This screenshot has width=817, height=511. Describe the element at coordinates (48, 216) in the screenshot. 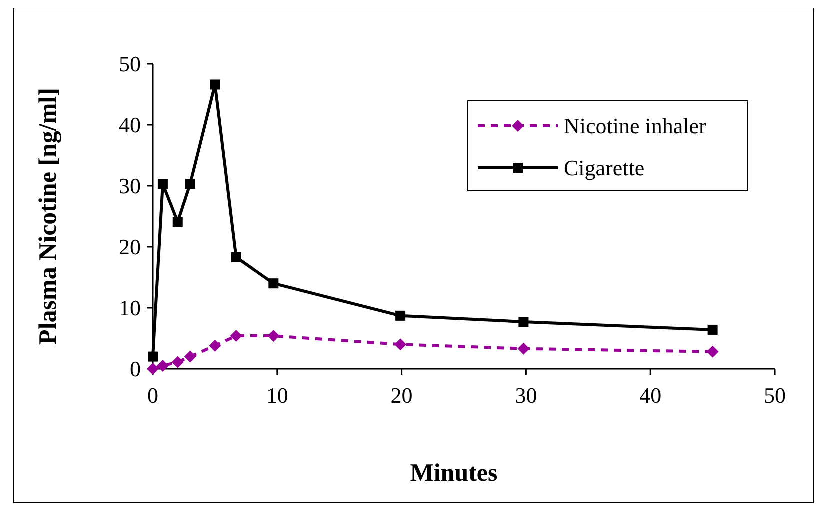

I see `y-axis-title: Plasma Nicotine [ng/ml]` at that location.